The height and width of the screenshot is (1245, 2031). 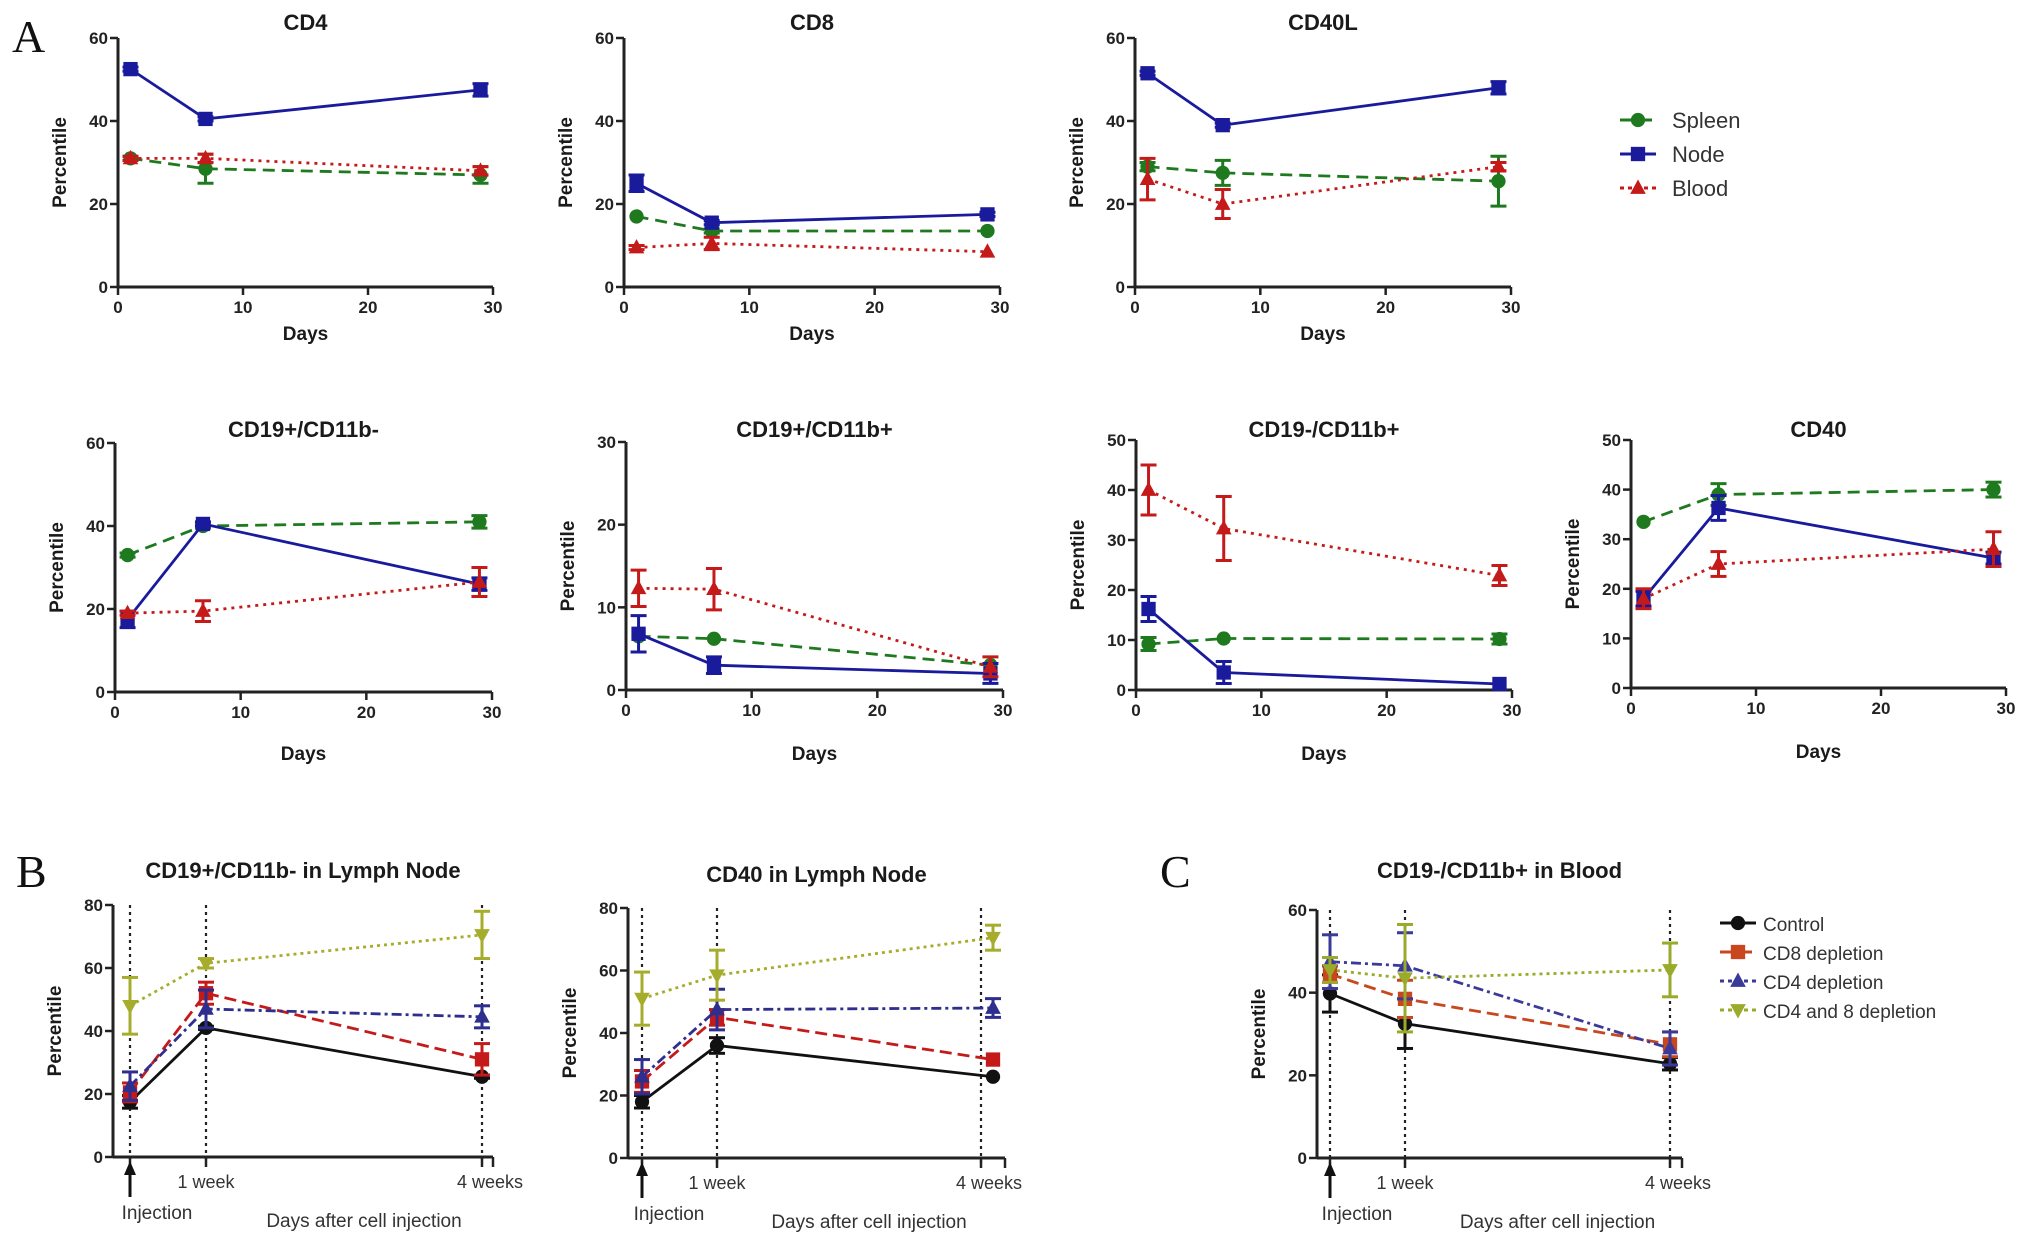 What do you see at coordinates (1849, 1012) in the screenshot?
I see `legend-label: CD4 and 8 depletion` at bounding box center [1849, 1012].